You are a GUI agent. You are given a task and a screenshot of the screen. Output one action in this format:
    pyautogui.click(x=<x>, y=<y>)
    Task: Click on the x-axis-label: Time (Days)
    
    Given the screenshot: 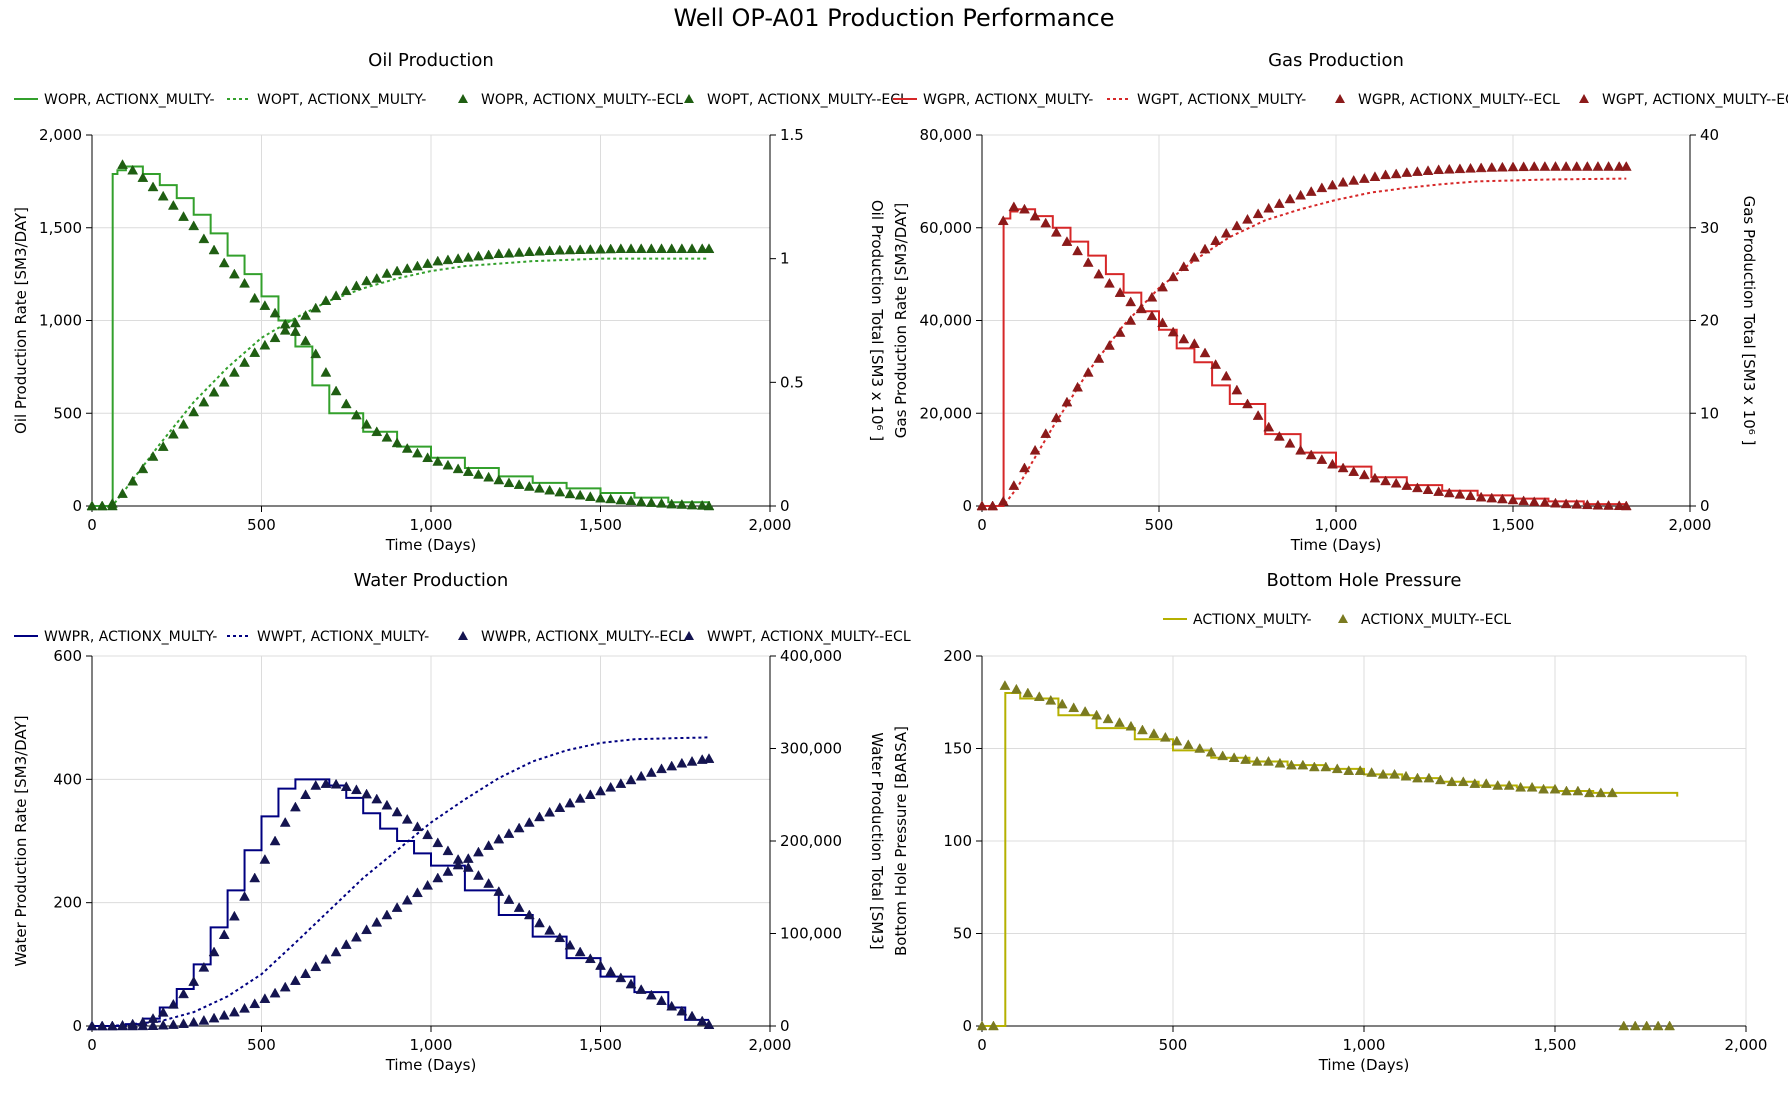 What is the action you would take?
    pyautogui.click(x=1364, y=1065)
    